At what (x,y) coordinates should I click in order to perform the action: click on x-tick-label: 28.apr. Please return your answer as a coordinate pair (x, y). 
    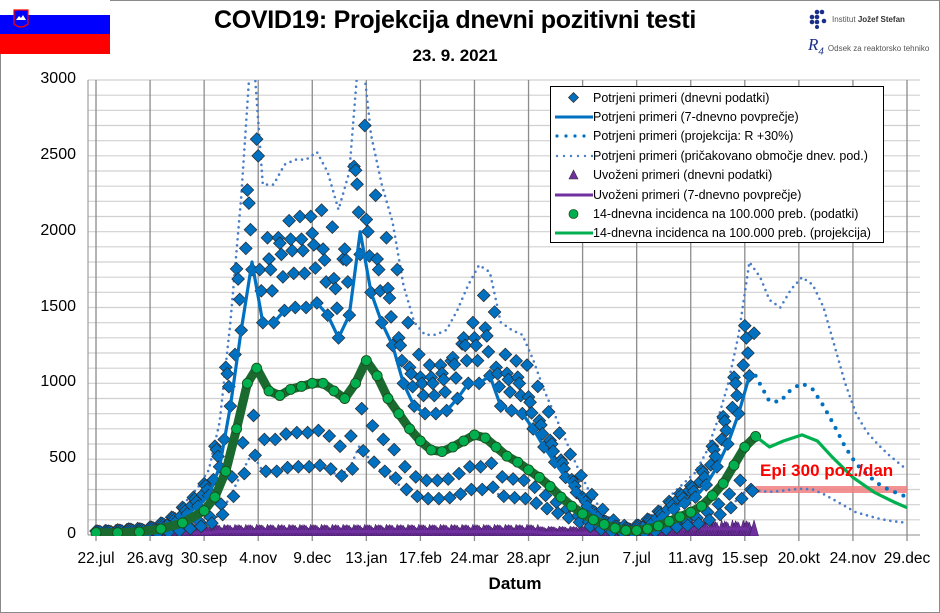
    Looking at the image, I should click on (528, 558).